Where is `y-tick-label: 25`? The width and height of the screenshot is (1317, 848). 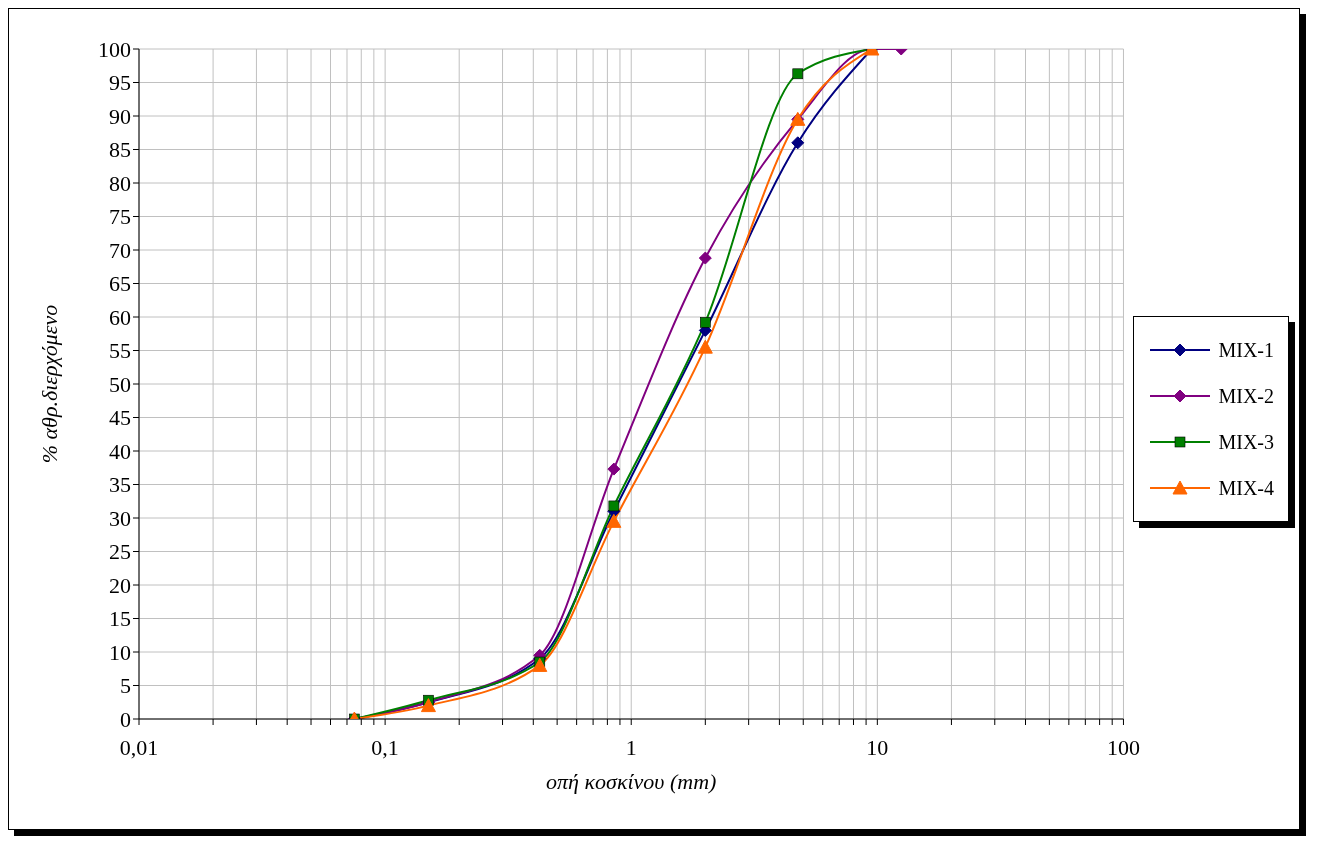
y-tick-label: 25 is located at coordinates (120, 552).